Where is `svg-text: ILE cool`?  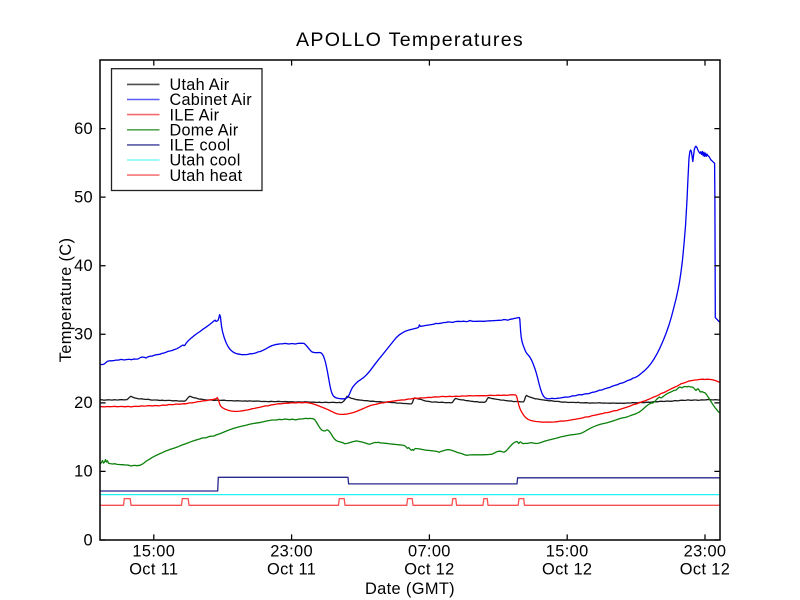 svg-text: ILE cool is located at coordinates (200, 146).